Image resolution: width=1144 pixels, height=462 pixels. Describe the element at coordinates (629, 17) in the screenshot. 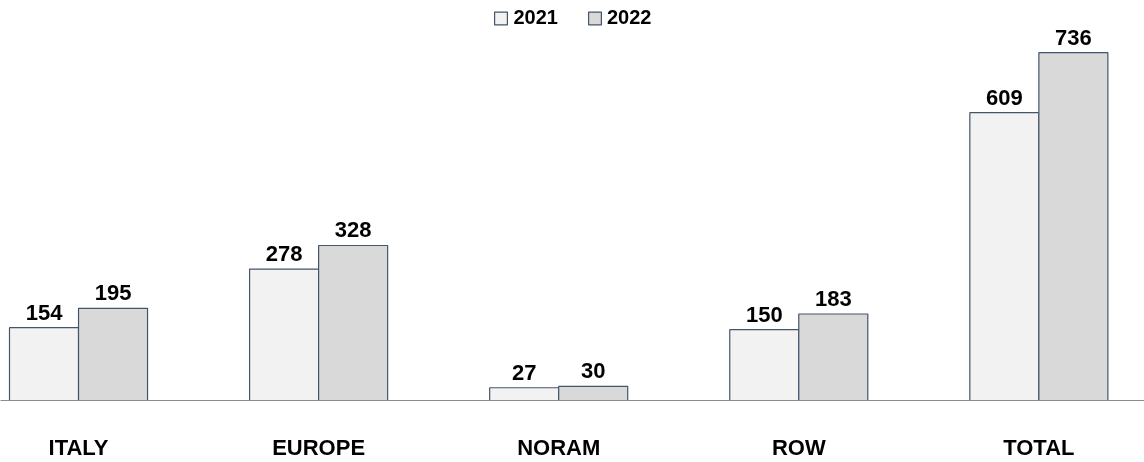

I see `legend-label: 2022` at that location.